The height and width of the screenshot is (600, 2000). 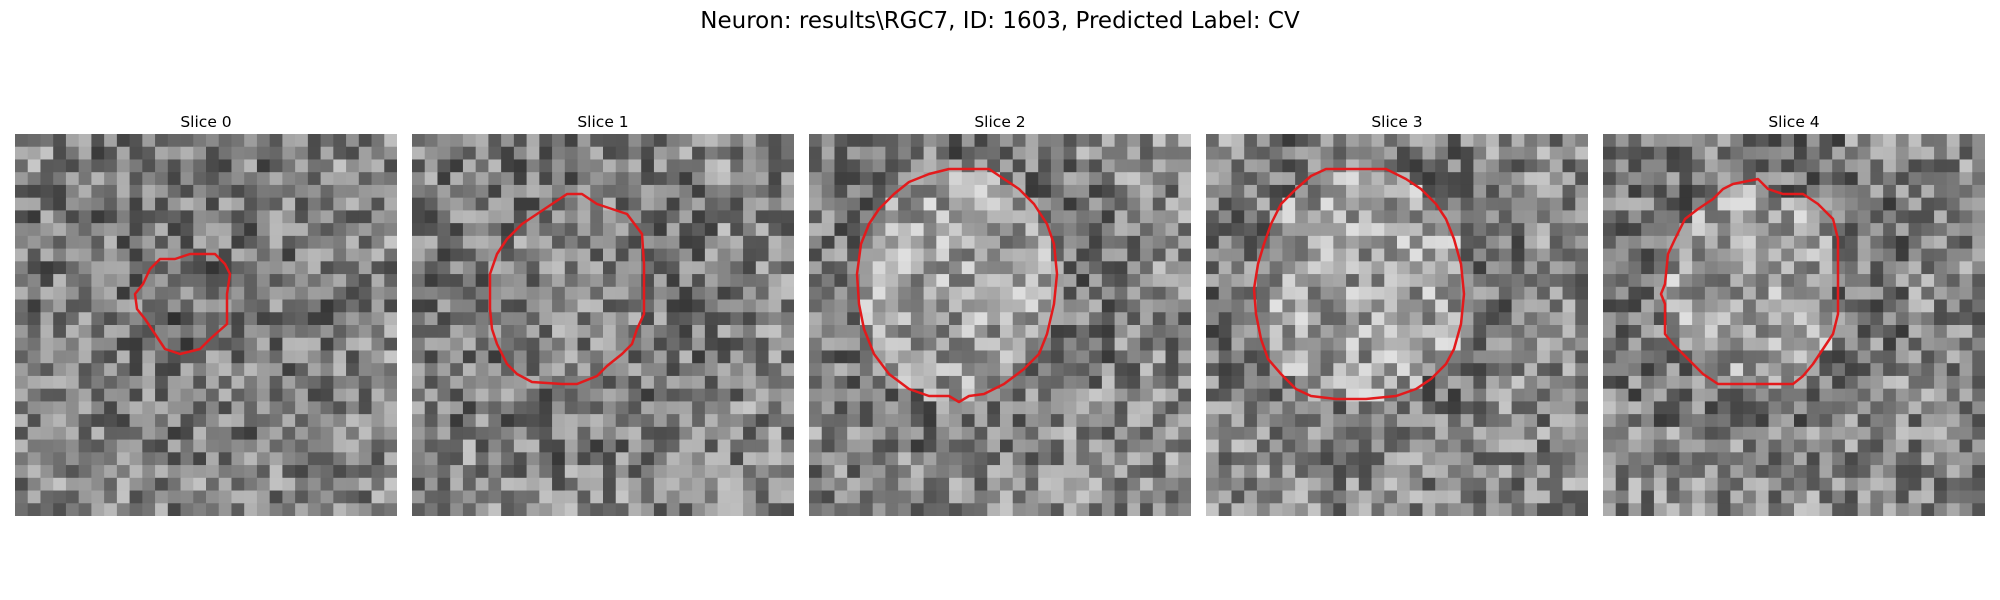 I want to click on panel-slice-4: Slice 4, so click(x=1794, y=313).